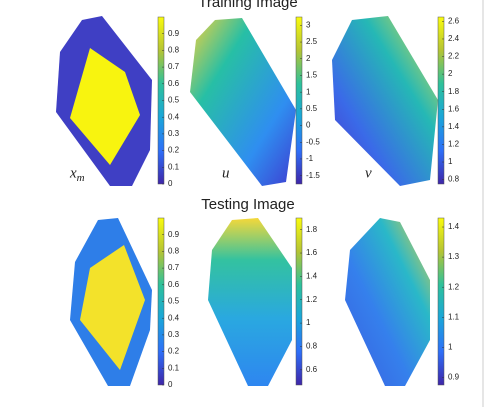  Describe the element at coordinates (313, 175) in the screenshot. I see `colorbar-tick-label: -1.5` at that location.